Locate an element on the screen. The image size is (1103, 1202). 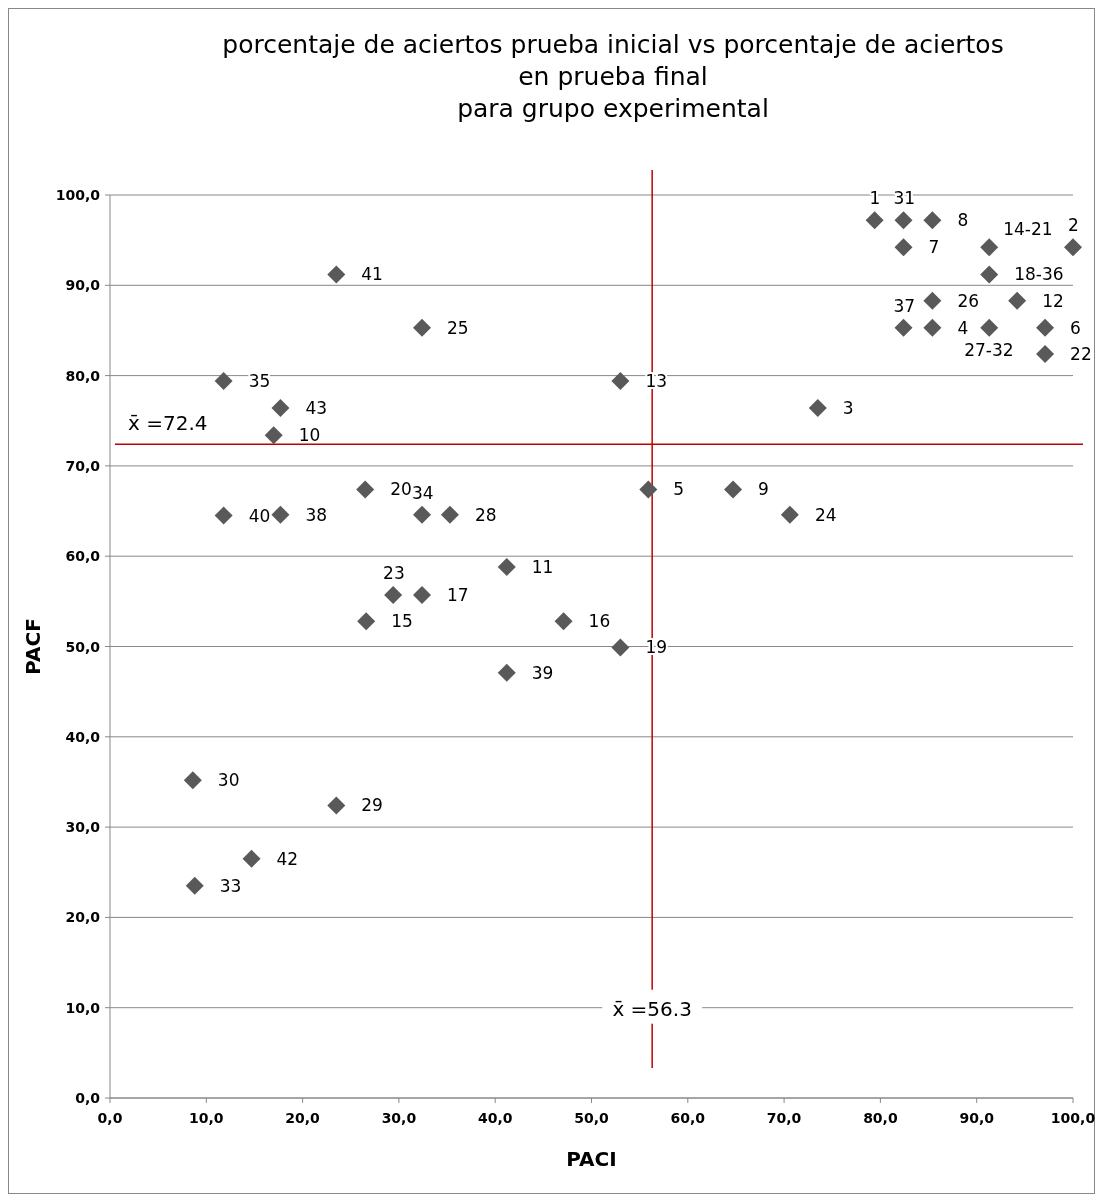
x-tick-label: 50,0 is located at coordinates (592, 1118).